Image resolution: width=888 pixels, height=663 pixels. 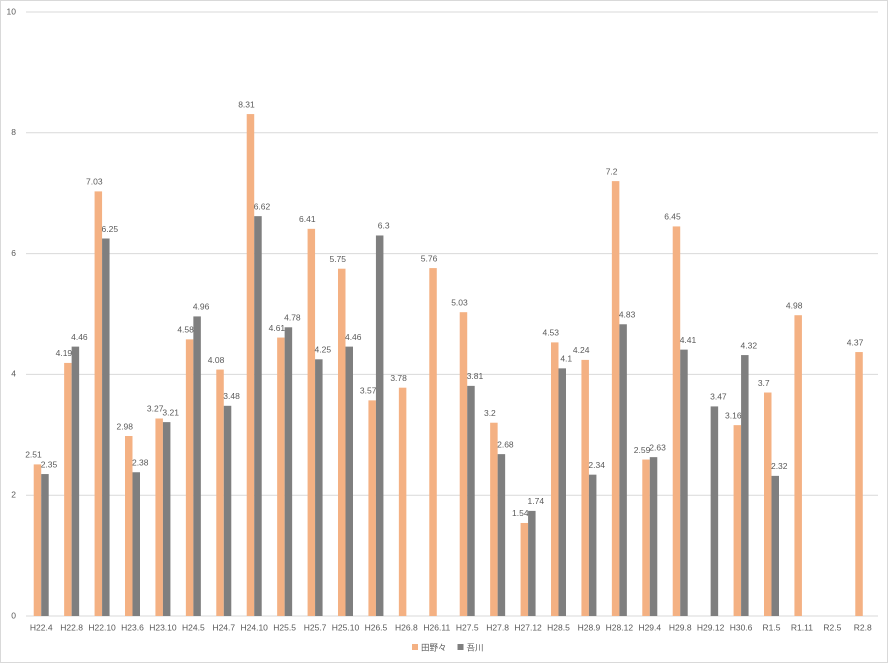 What do you see at coordinates (41, 627) in the screenshot?
I see `x-tick-label: H22.4` at bounding box center [41, 627].